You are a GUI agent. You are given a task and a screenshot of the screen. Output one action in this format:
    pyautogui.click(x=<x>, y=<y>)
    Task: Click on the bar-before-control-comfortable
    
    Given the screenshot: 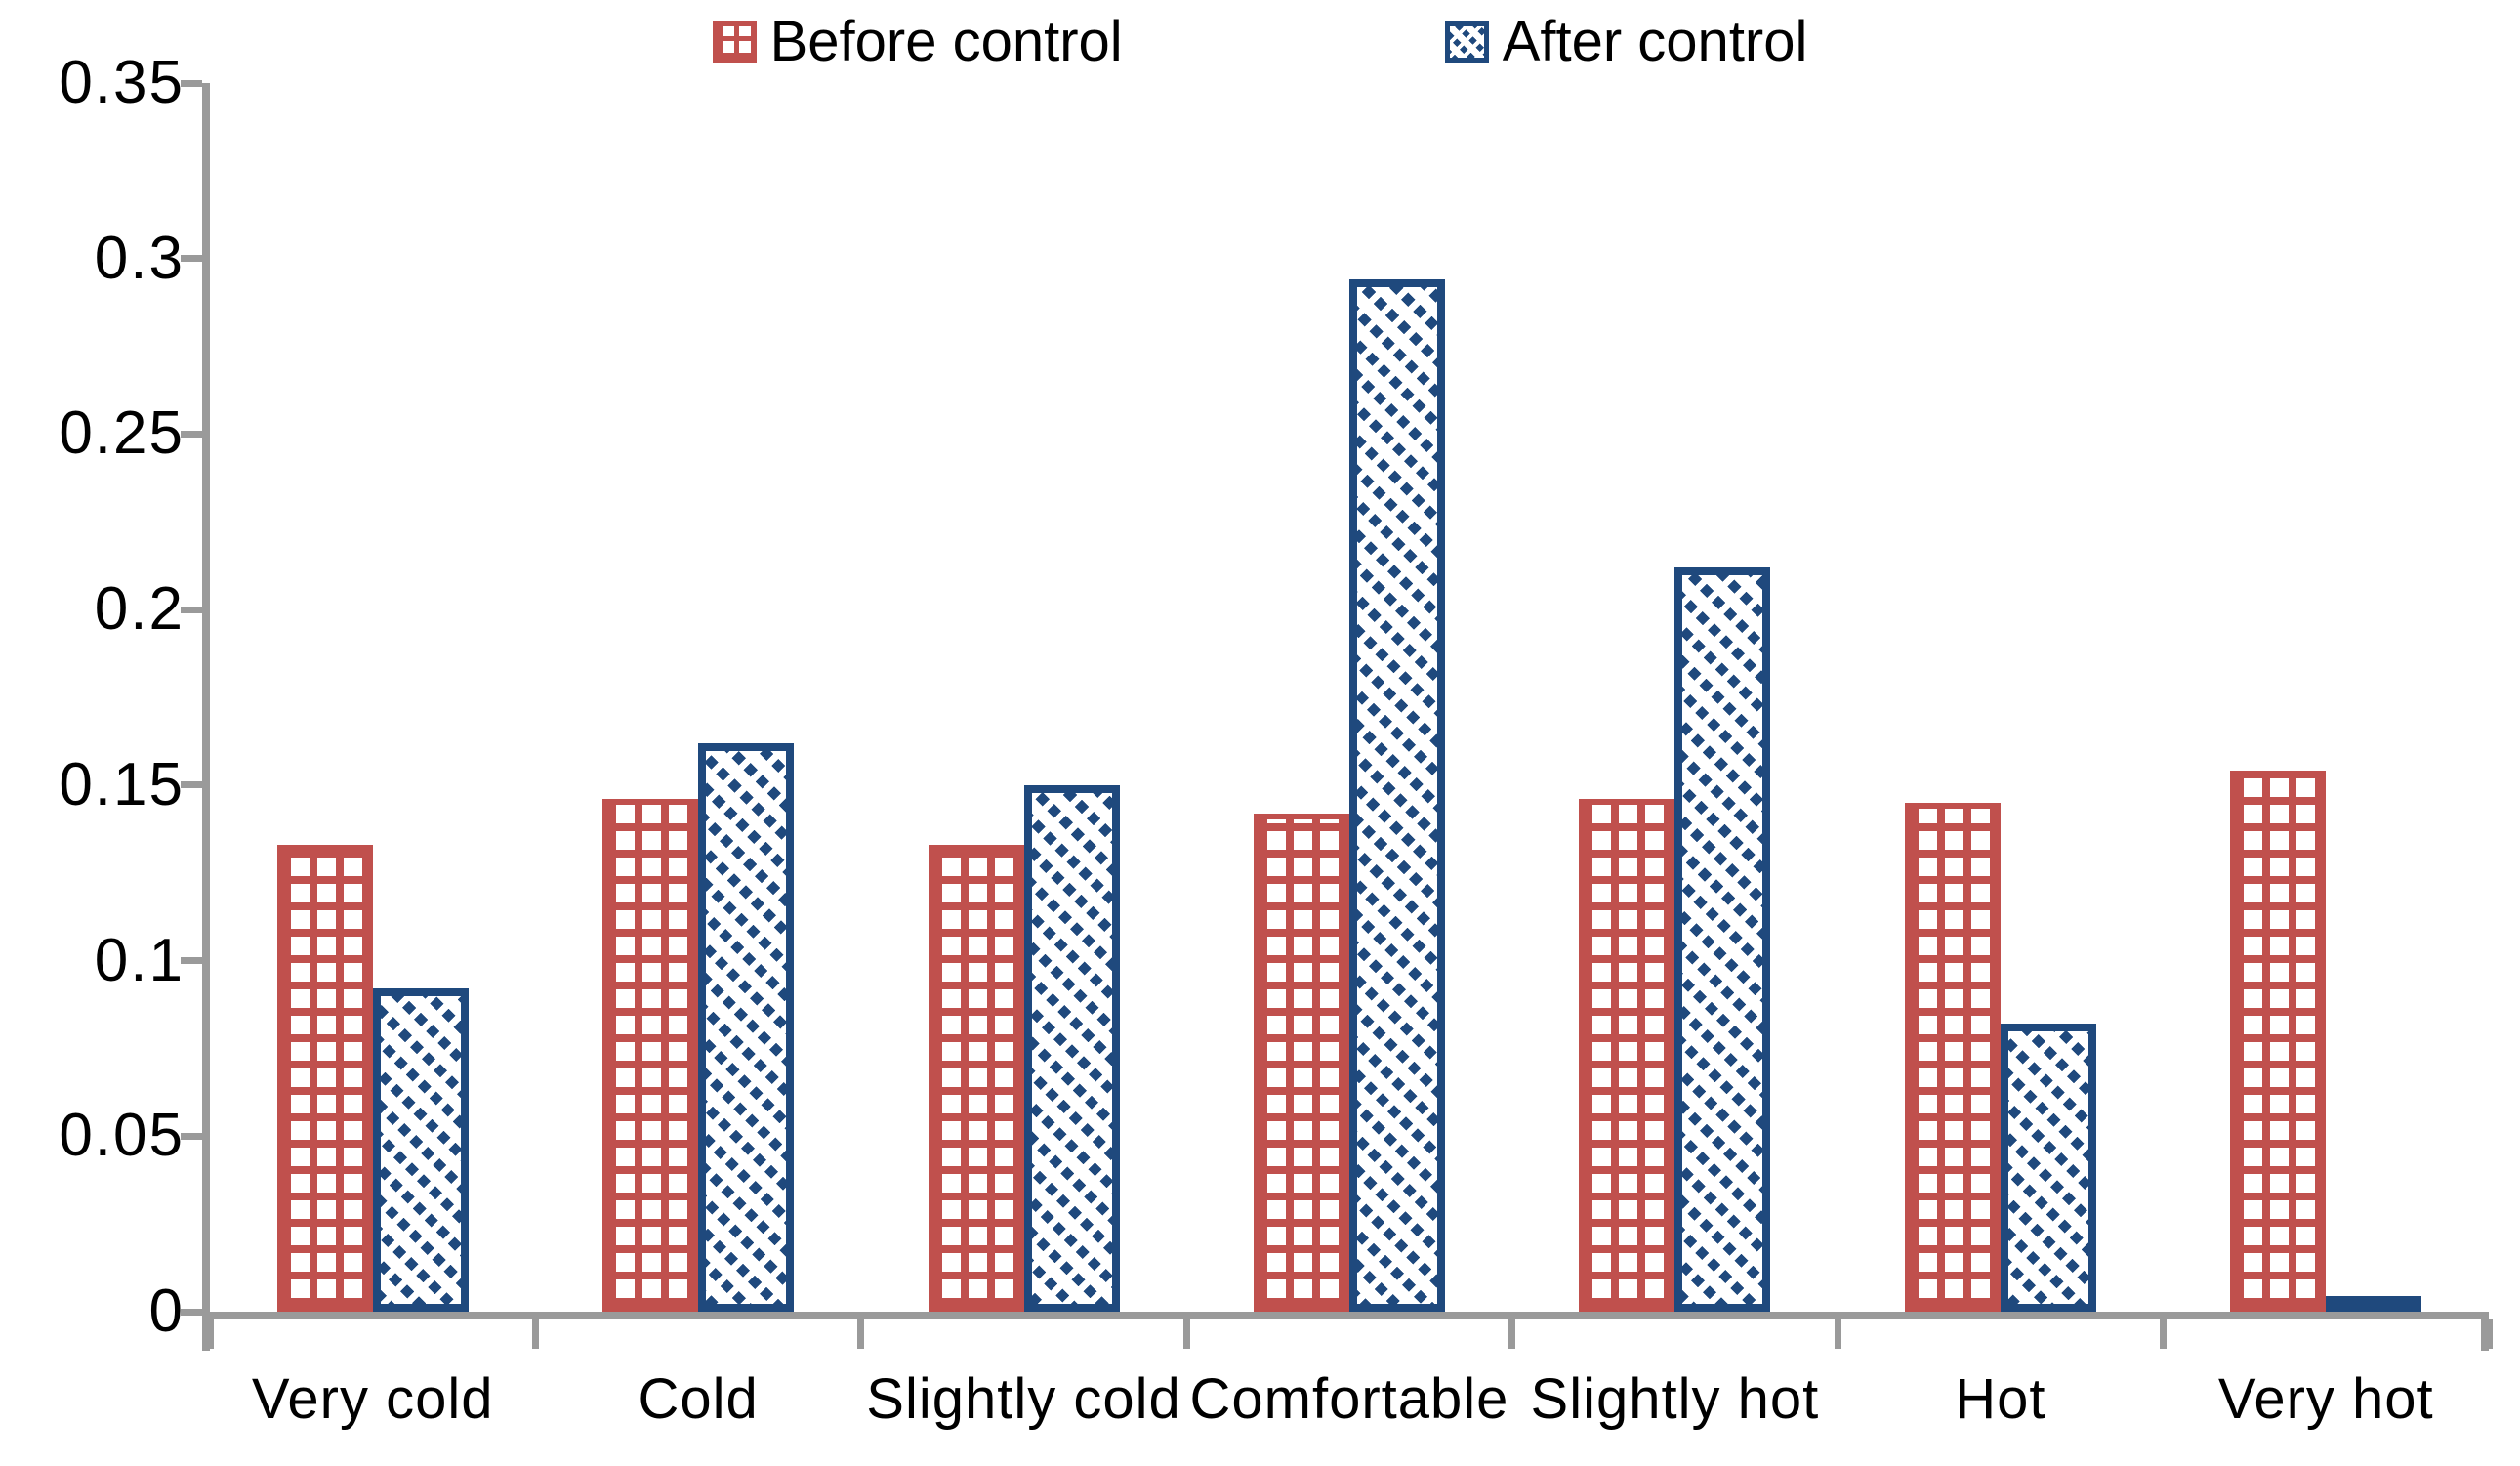 What is the action you would take?
    pyautogui.click(x=1301, y=1062)
    